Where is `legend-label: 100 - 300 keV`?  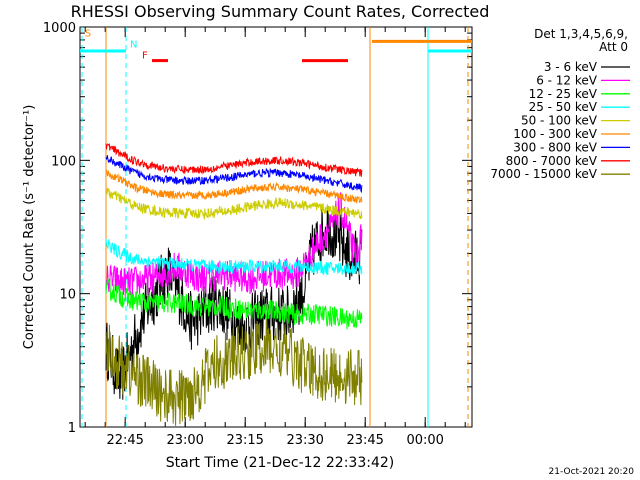 legend-label: 100 - 300 keV is located at coordinates (555, 134).